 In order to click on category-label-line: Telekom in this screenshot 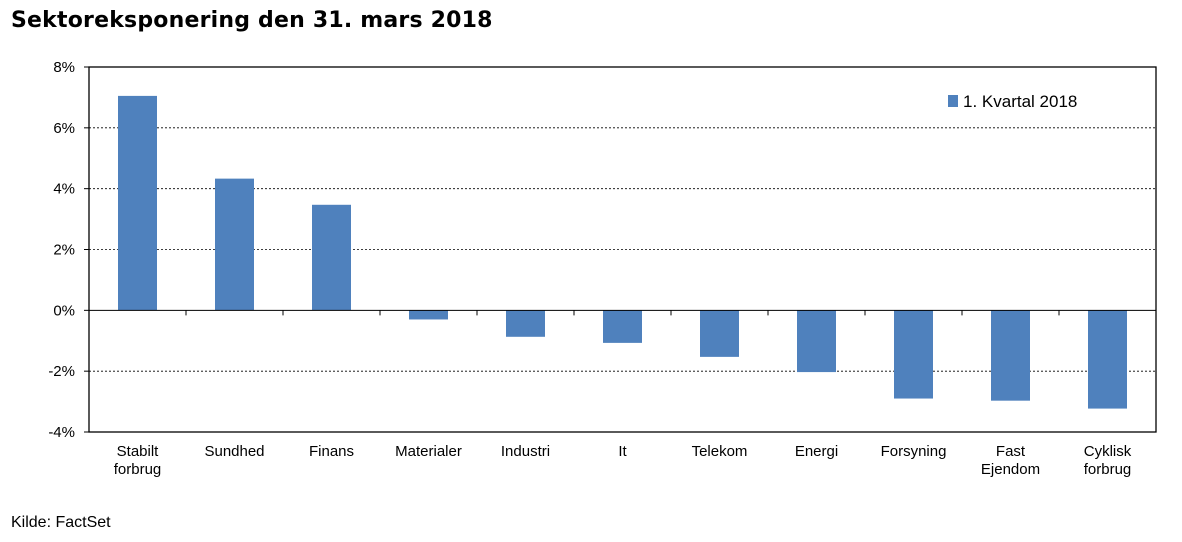, I will do `click(720, 451)`.